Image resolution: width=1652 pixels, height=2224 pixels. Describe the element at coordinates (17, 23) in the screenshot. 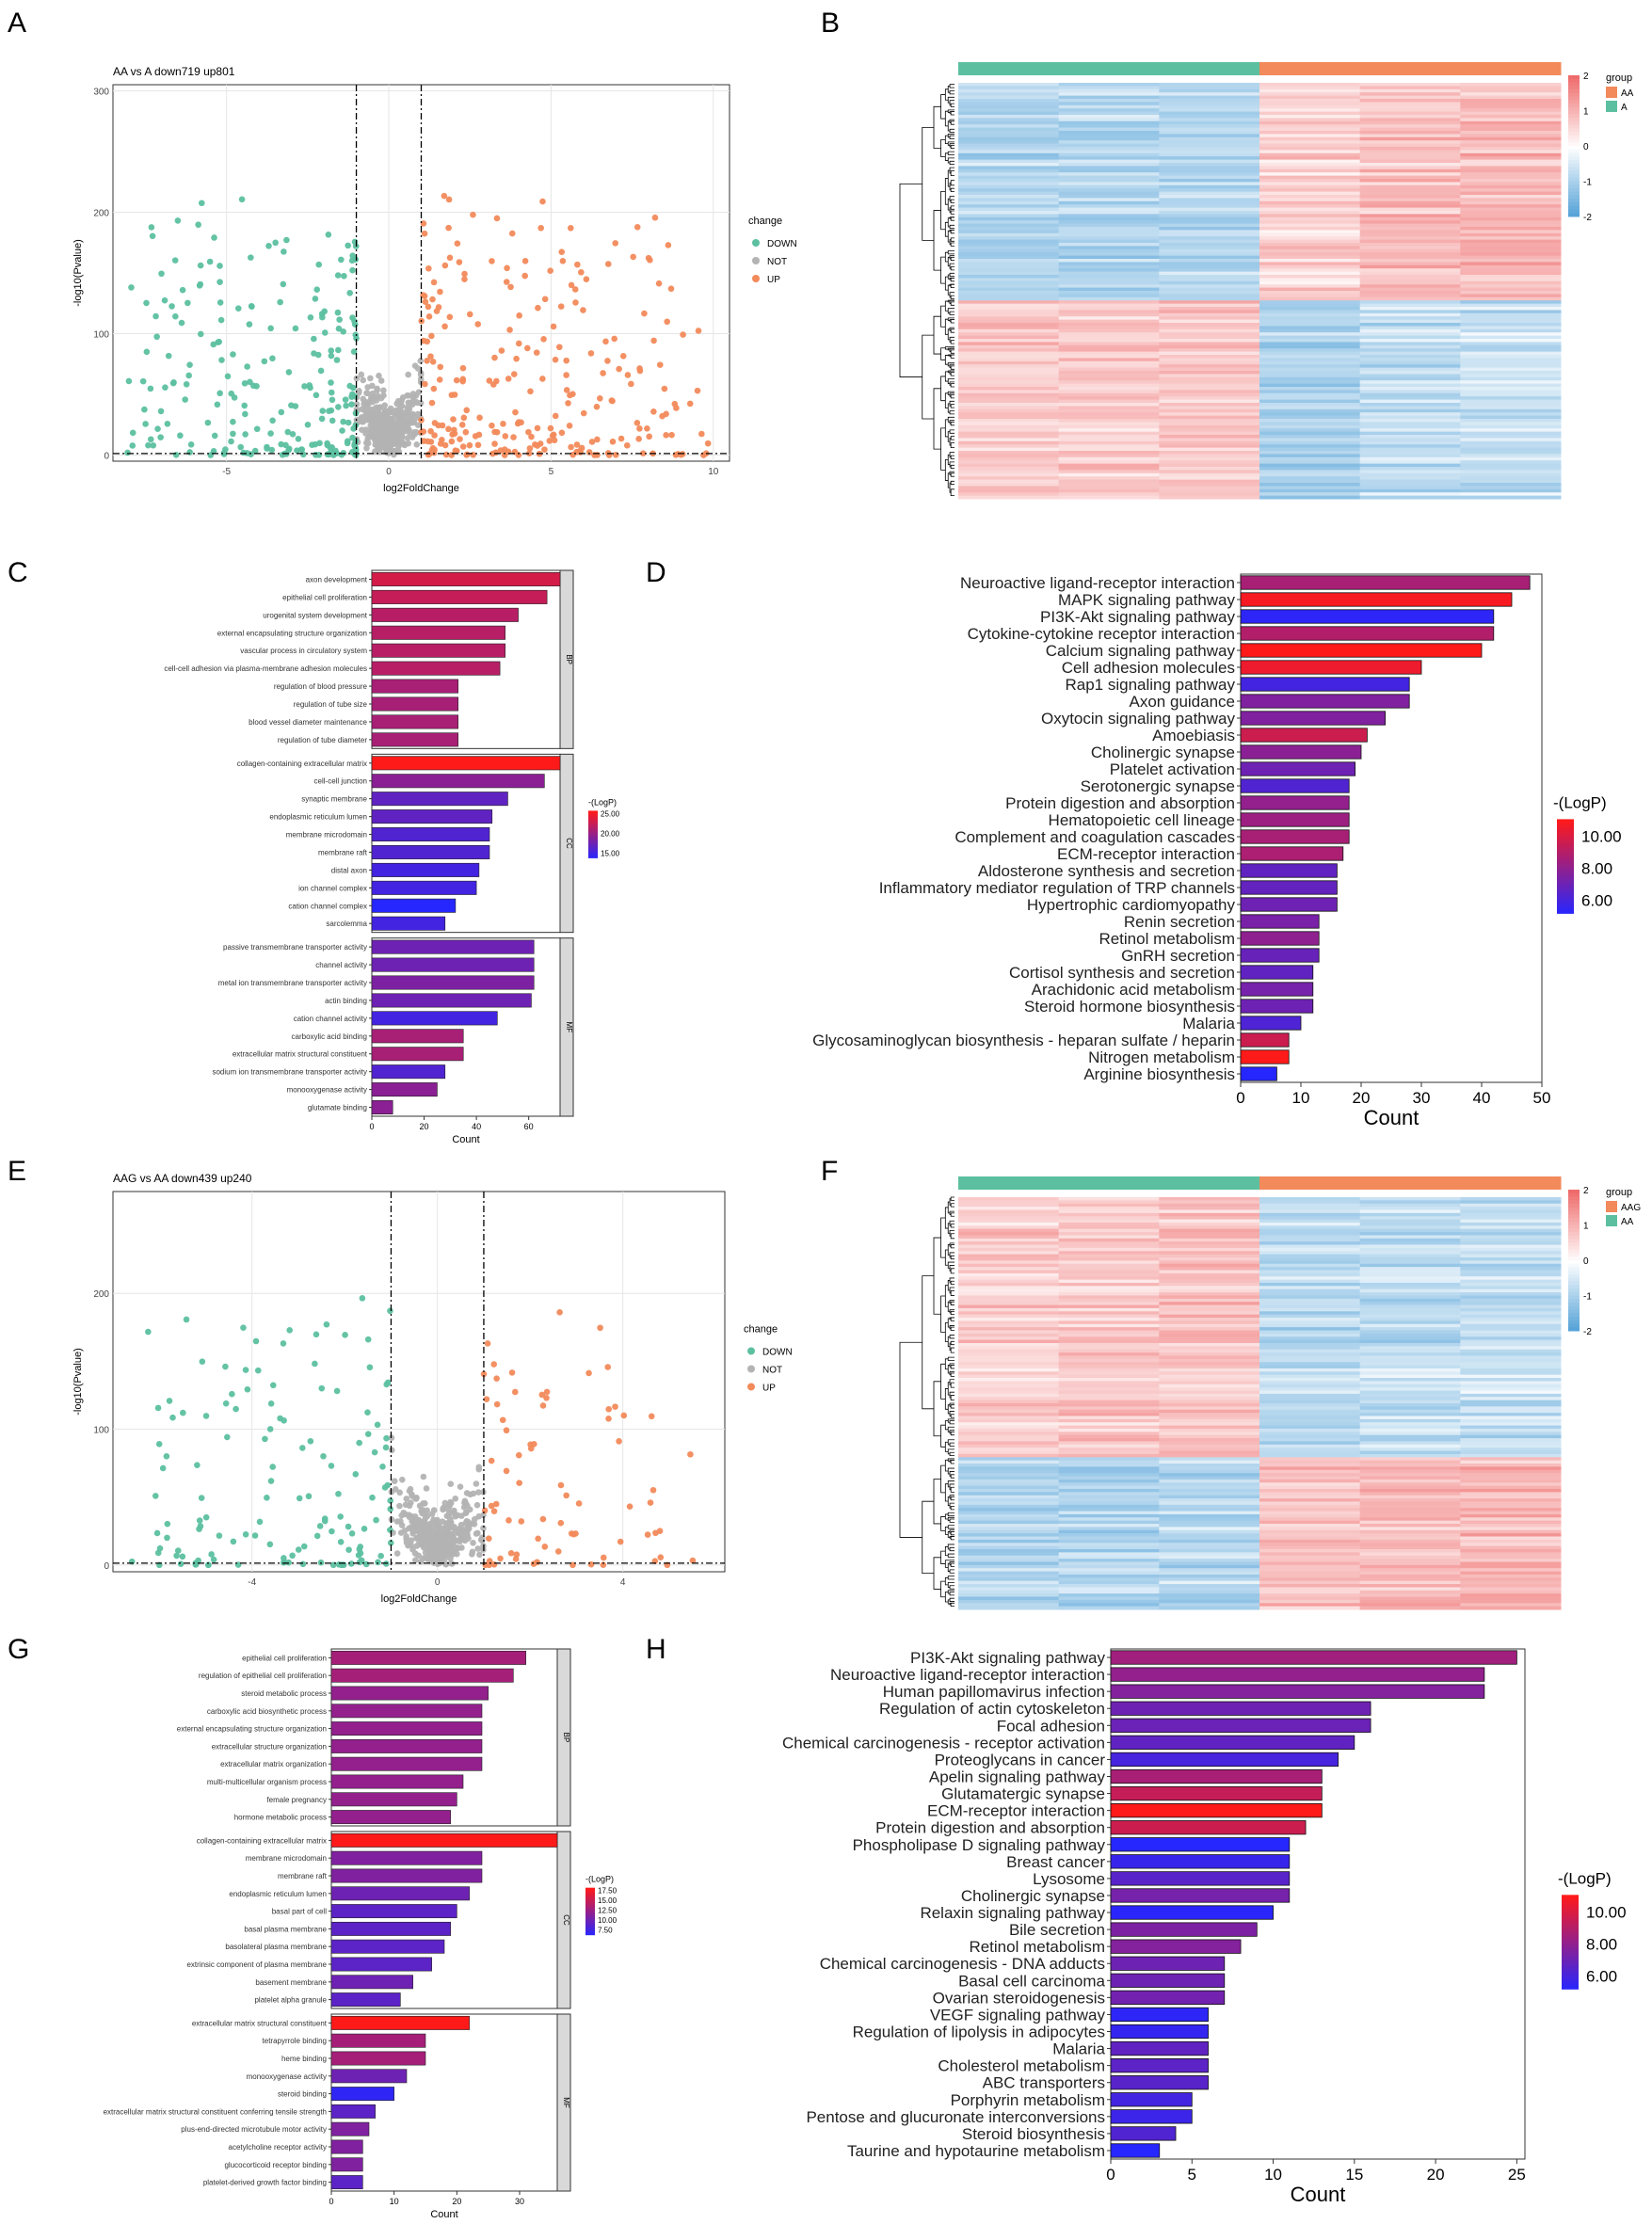

I see `panel-letter-a: A` at that location.